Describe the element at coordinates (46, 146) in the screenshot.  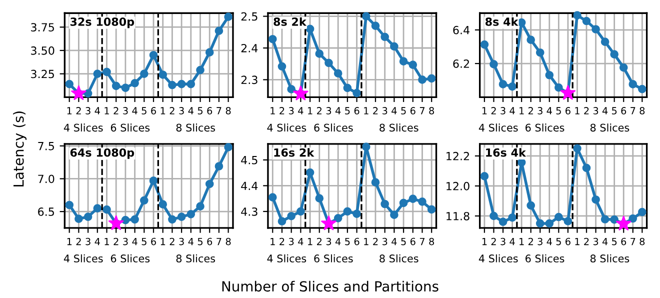
I see `y-tick-label: 7.5` at that location.